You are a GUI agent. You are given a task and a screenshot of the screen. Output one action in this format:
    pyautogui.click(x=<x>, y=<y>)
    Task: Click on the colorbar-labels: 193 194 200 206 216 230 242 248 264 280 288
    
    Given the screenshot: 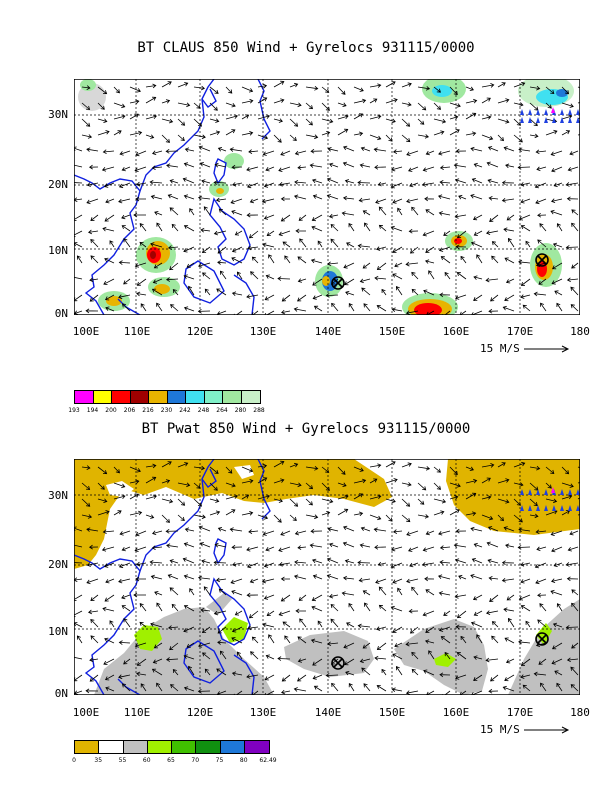 What is the action you would take?
    pyautogui.click(x=166, y=411)
    